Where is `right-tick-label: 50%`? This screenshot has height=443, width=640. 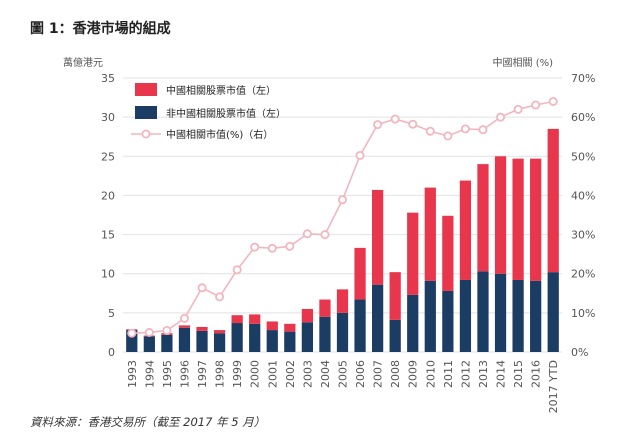
right-tick-label: 50% is located at coordinates (583, 156).